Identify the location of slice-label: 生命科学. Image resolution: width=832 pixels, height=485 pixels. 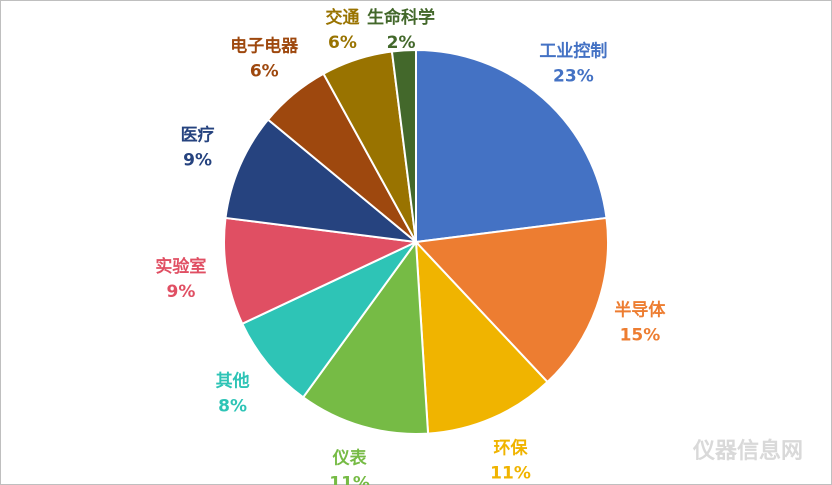
(401, 17).